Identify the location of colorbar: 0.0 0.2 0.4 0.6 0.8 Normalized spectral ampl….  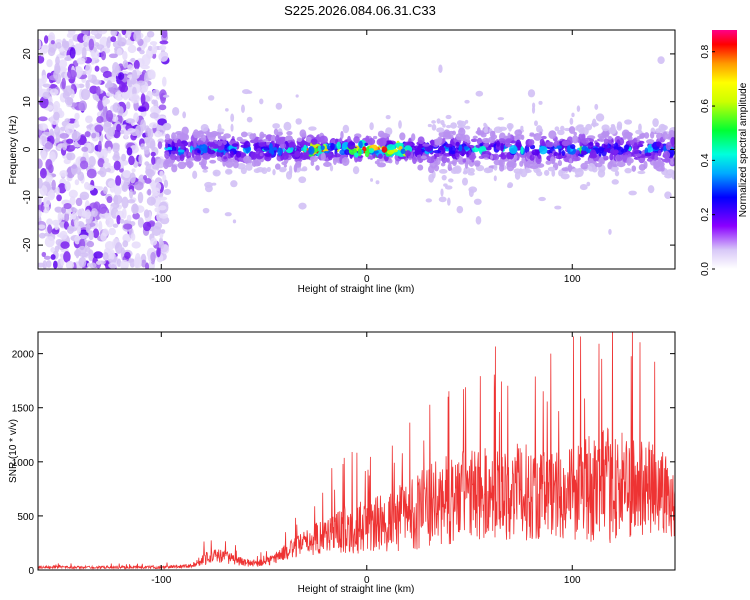
(724, 153).